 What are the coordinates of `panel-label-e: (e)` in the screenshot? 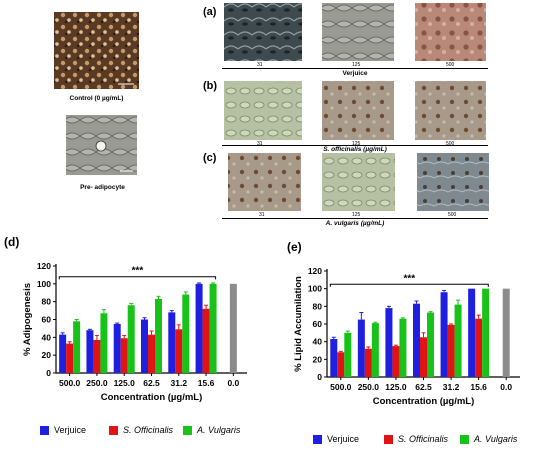 It's located at (294, 247).